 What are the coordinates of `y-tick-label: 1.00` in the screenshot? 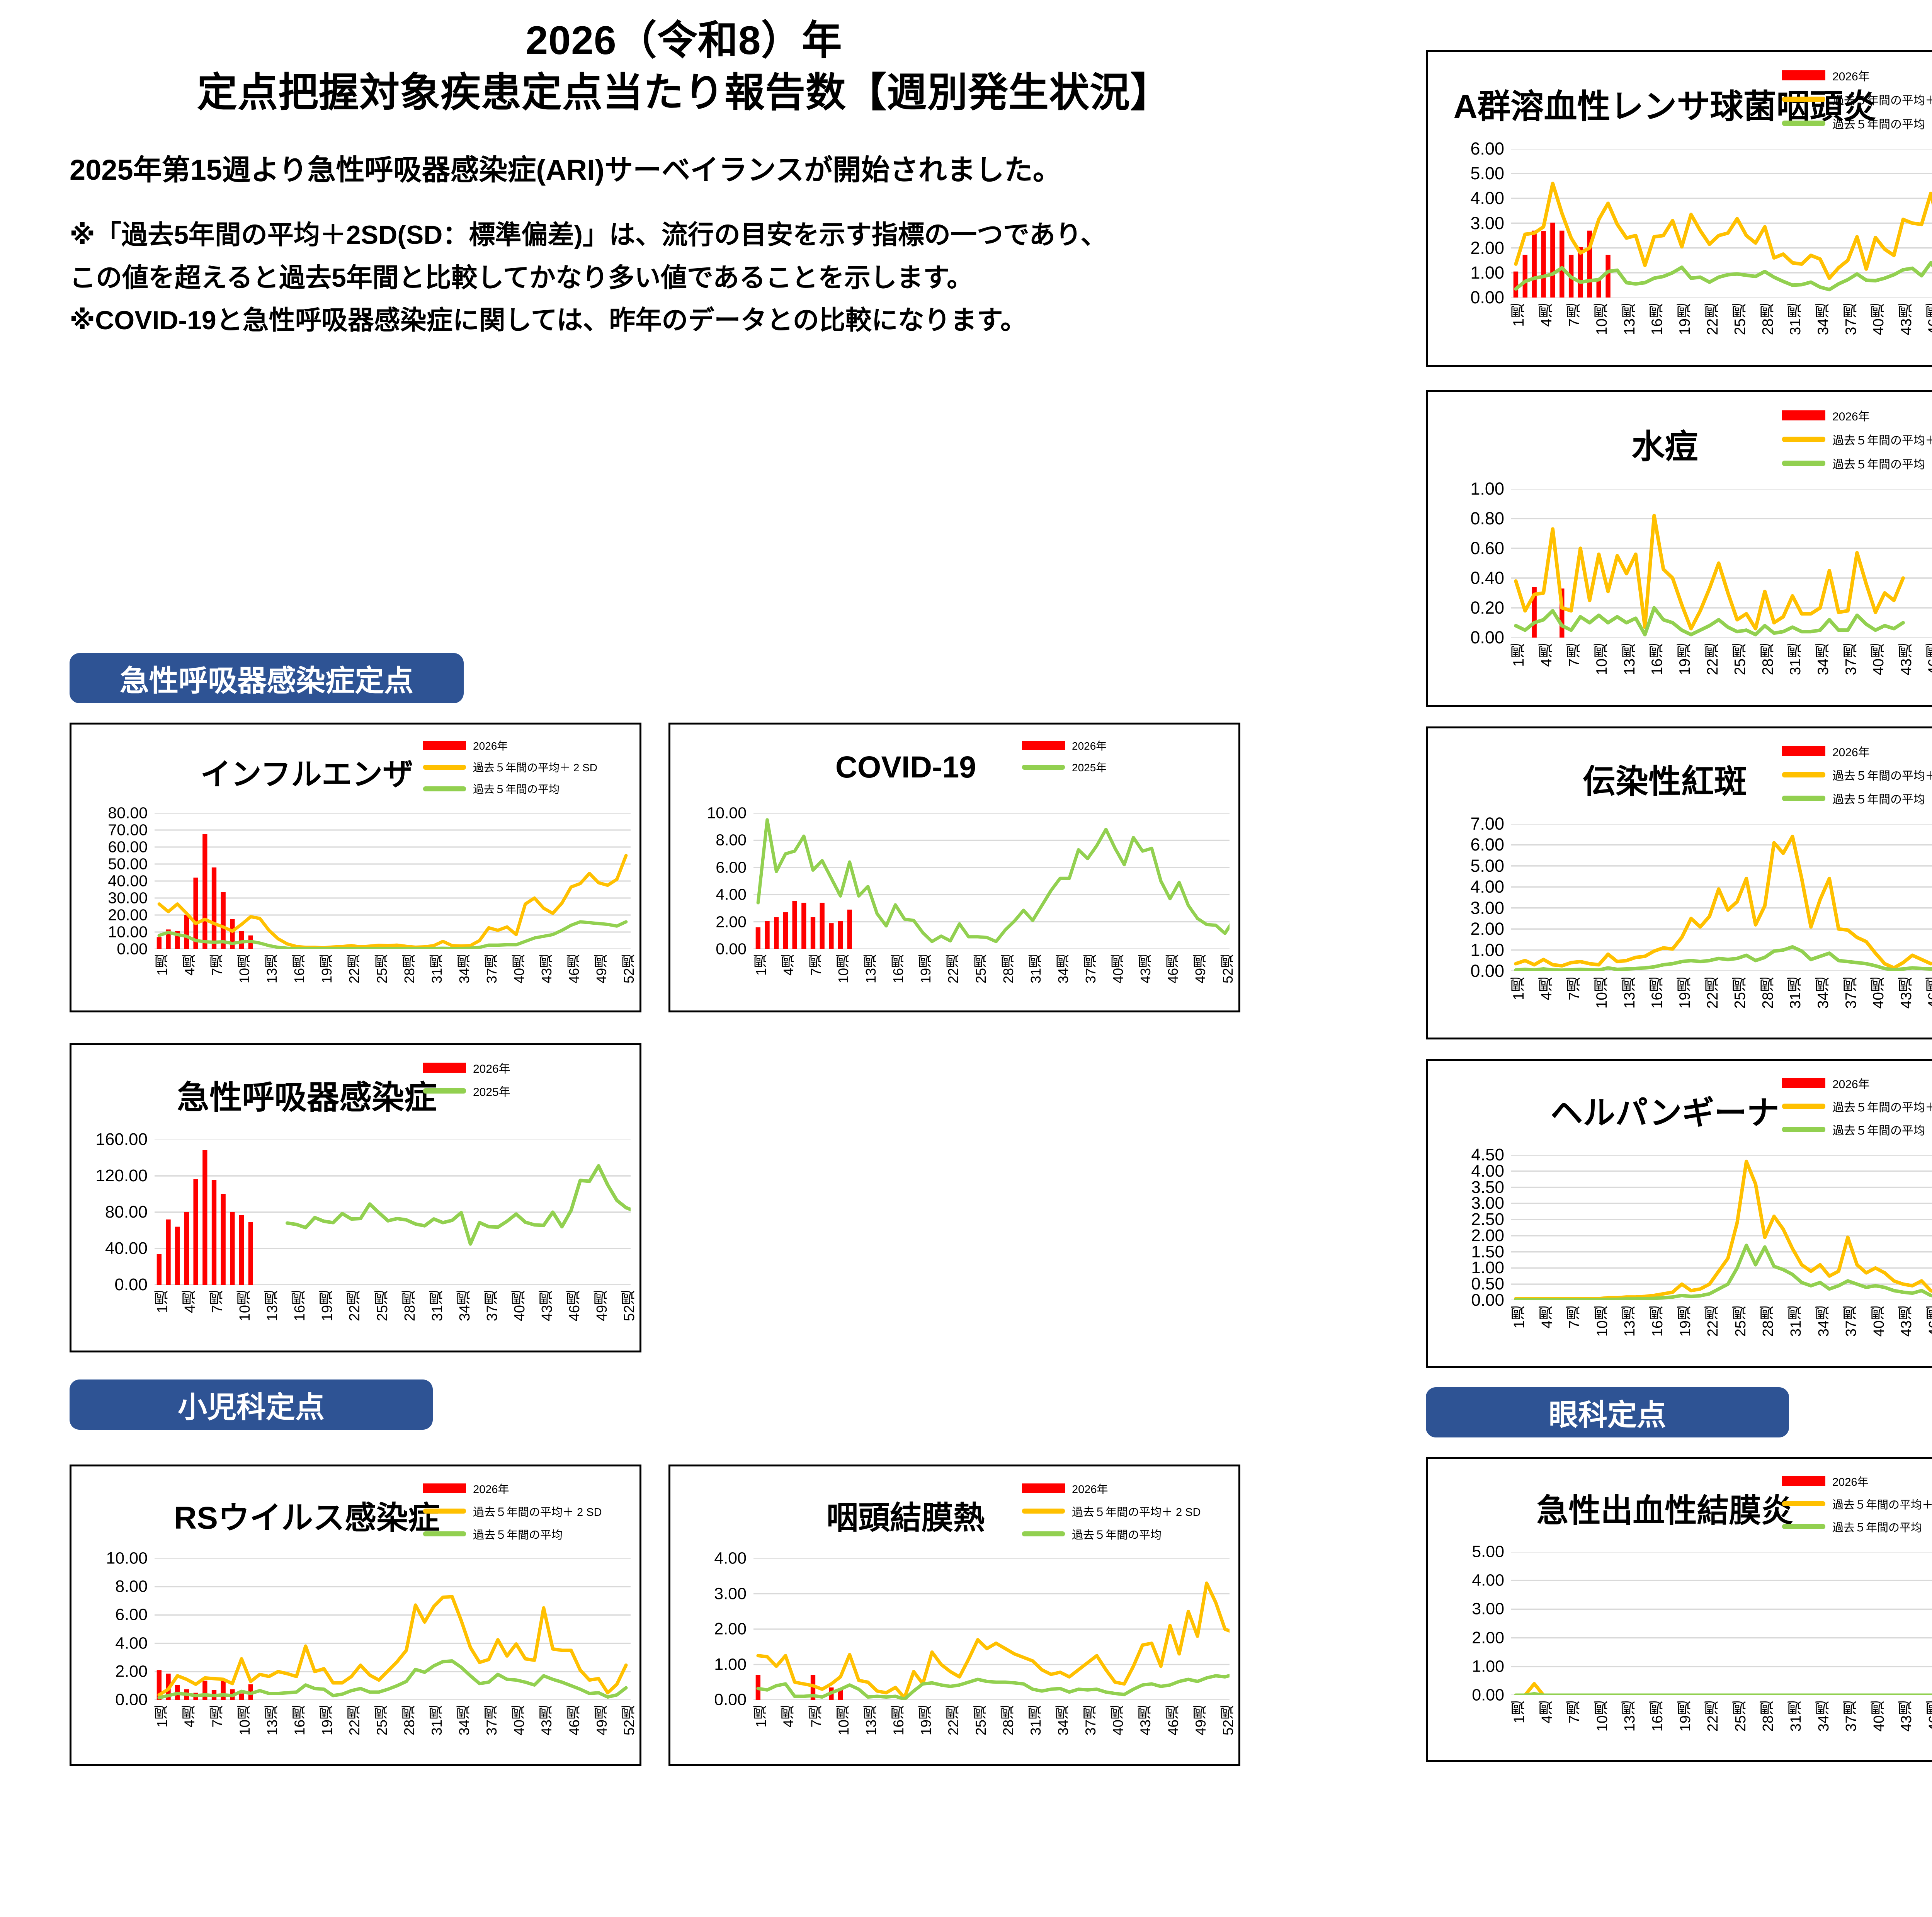 It's located at (1487, 488).